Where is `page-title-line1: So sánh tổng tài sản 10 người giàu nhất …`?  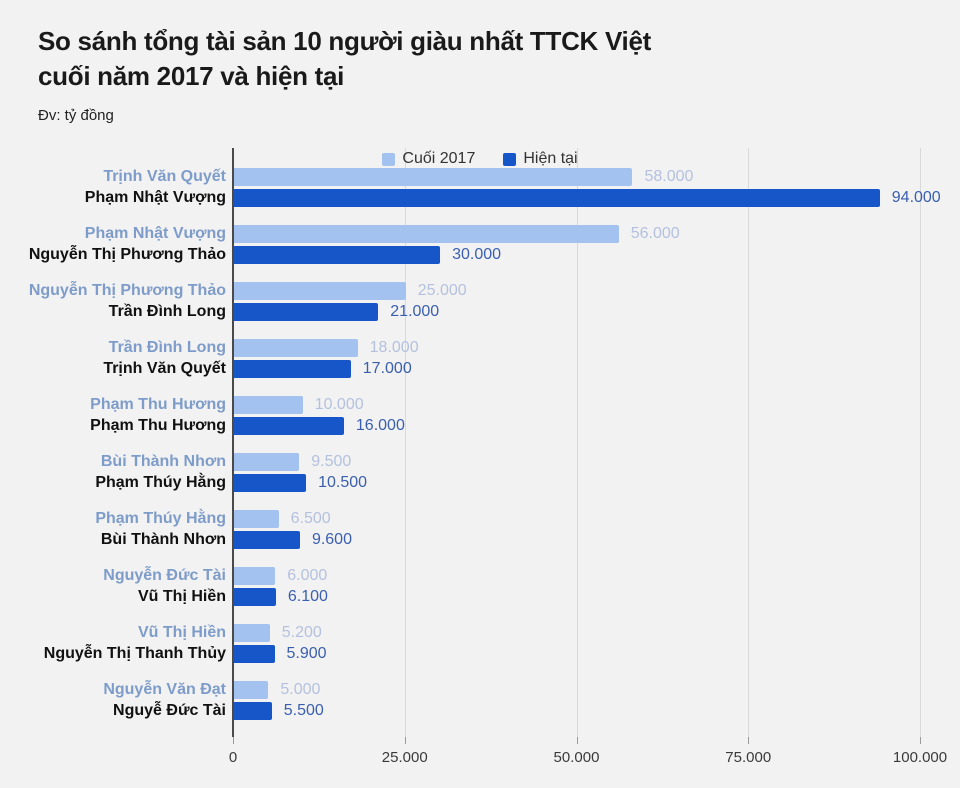
page-title-line1: So sánh tổng tài sản 10 người giàu nhất … is located at coordinates (344, 41).